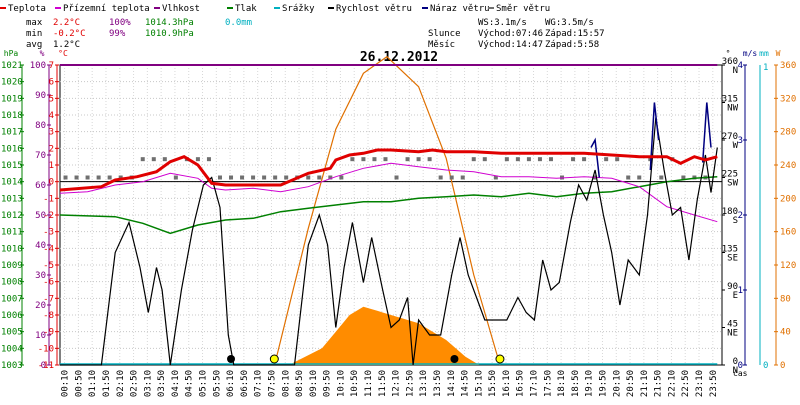 The width and height of the screenshot is (800, 405). Describe the element at coordinates (34, 23) in the screenshot. I see `stat-max-label: max` at that location.